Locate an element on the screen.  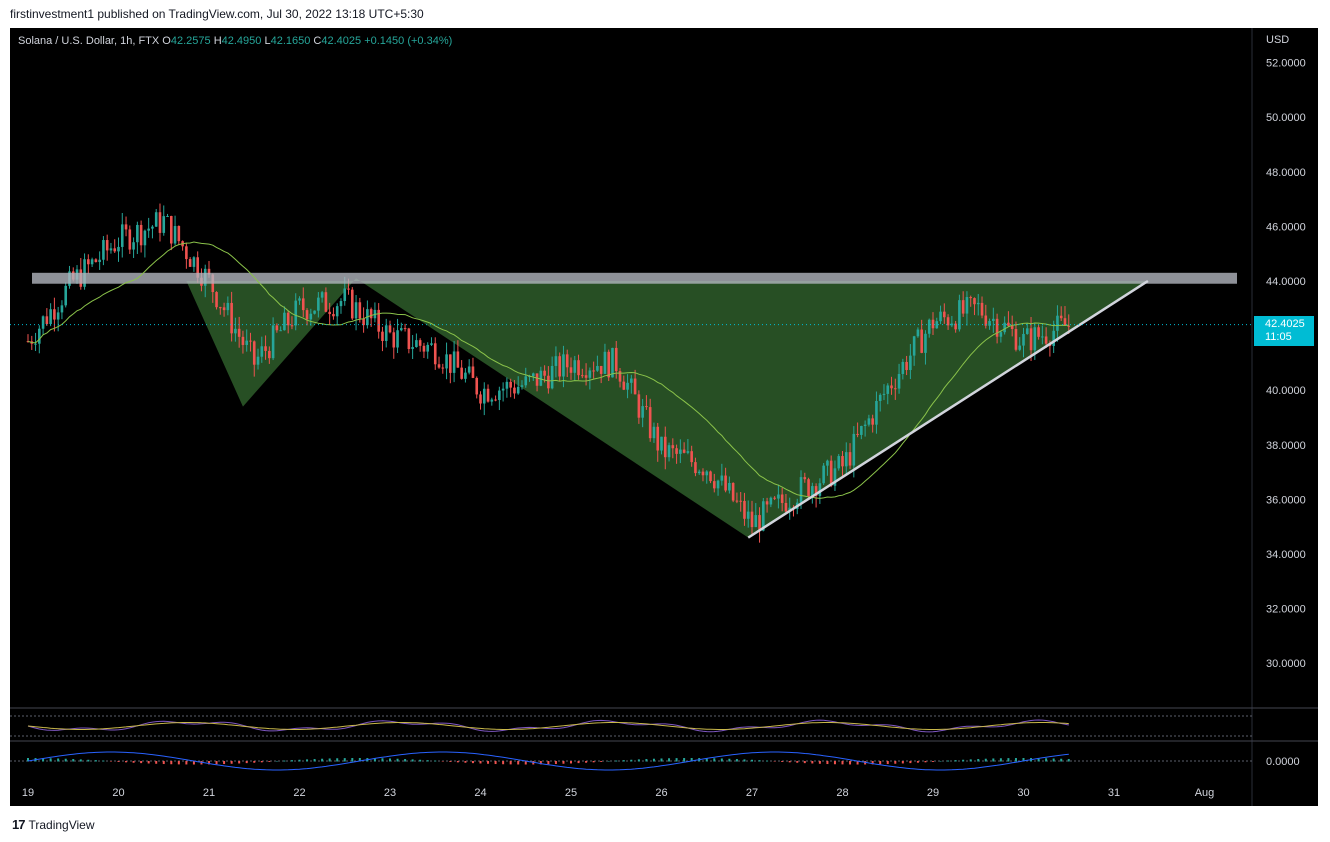
close-label: C is located at coordinates (317, 41).